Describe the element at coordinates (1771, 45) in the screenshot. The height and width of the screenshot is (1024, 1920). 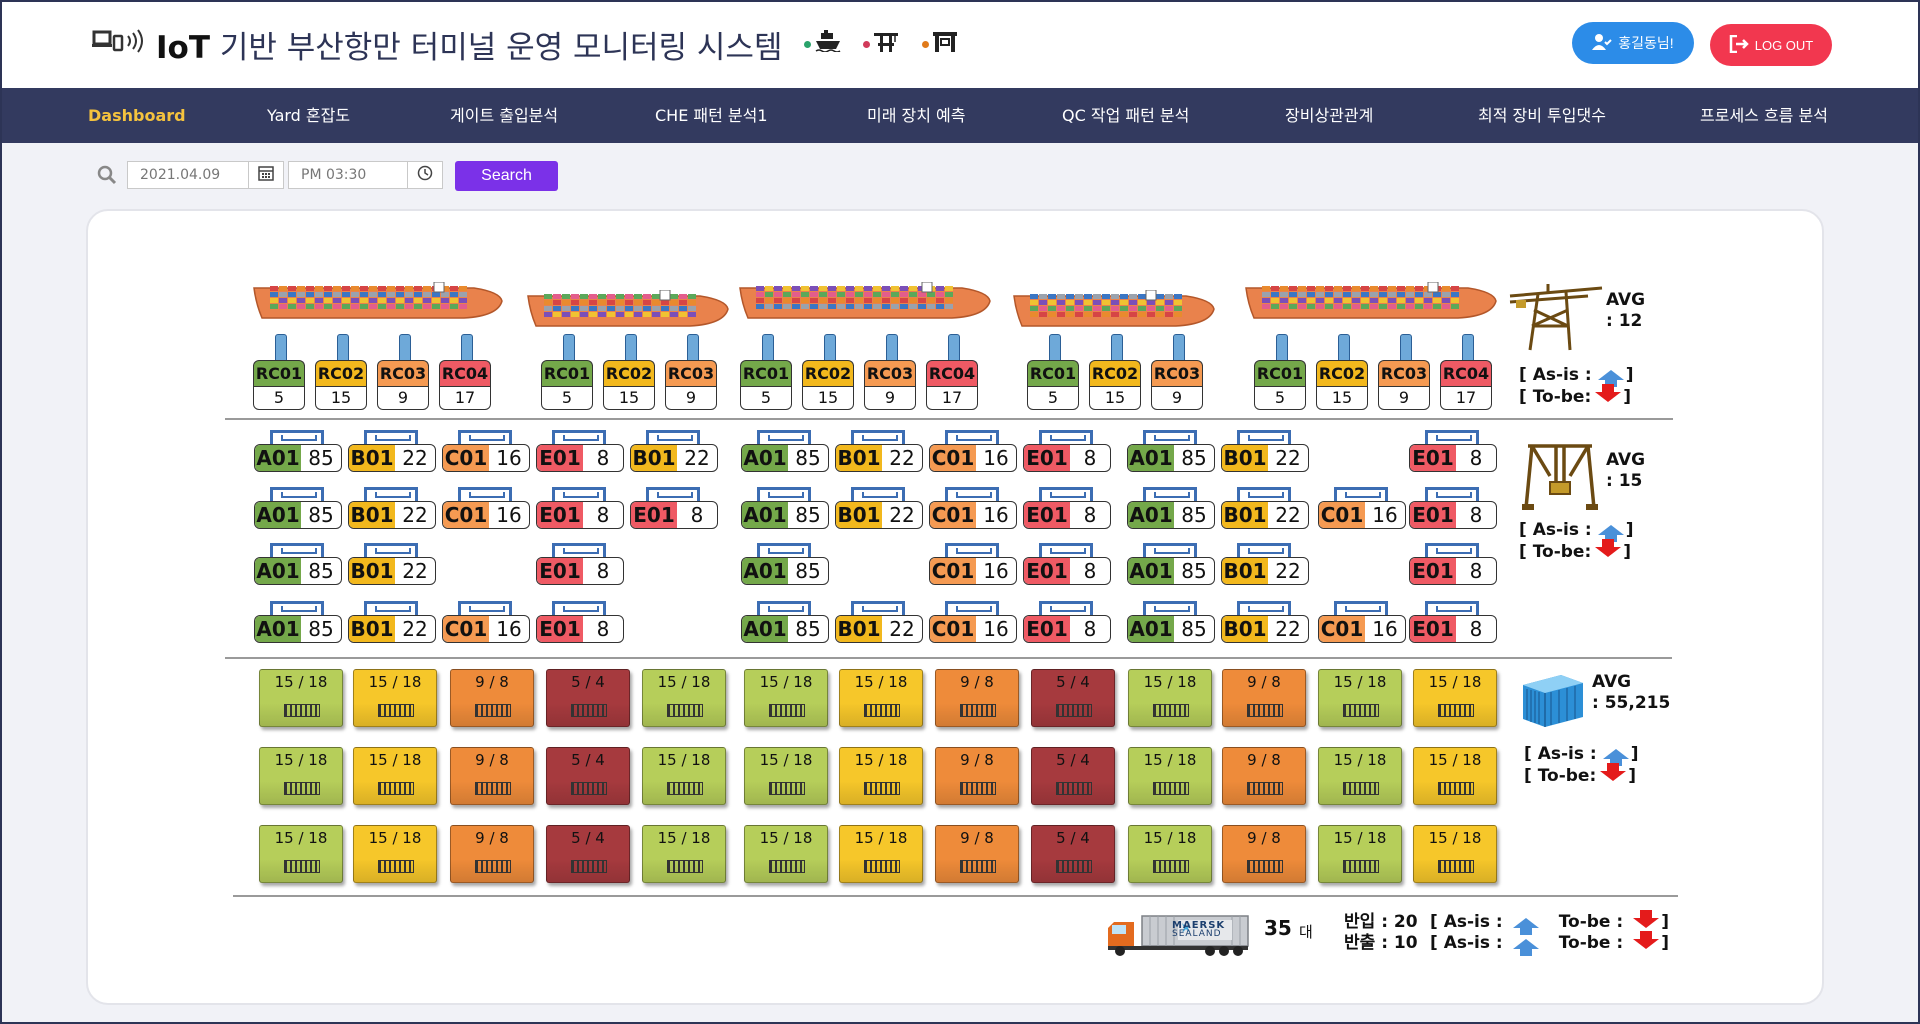
I see `logout-button: LOG OUT` at that location.